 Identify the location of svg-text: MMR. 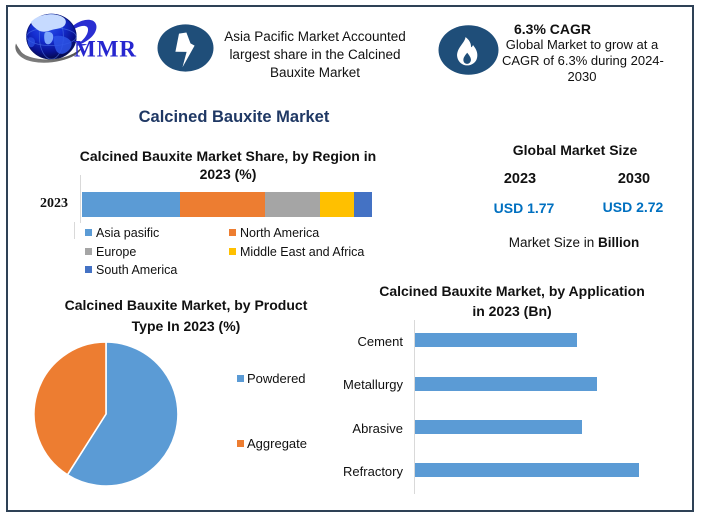
(105, 49).